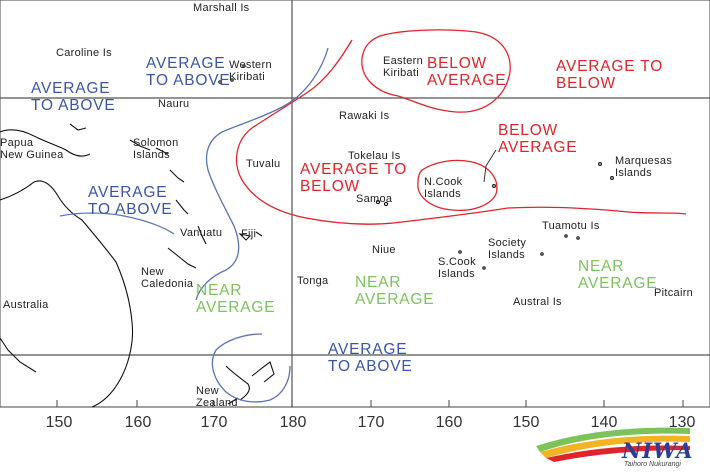  I want to click on axis-tick-label: 130, so click(682, 422).